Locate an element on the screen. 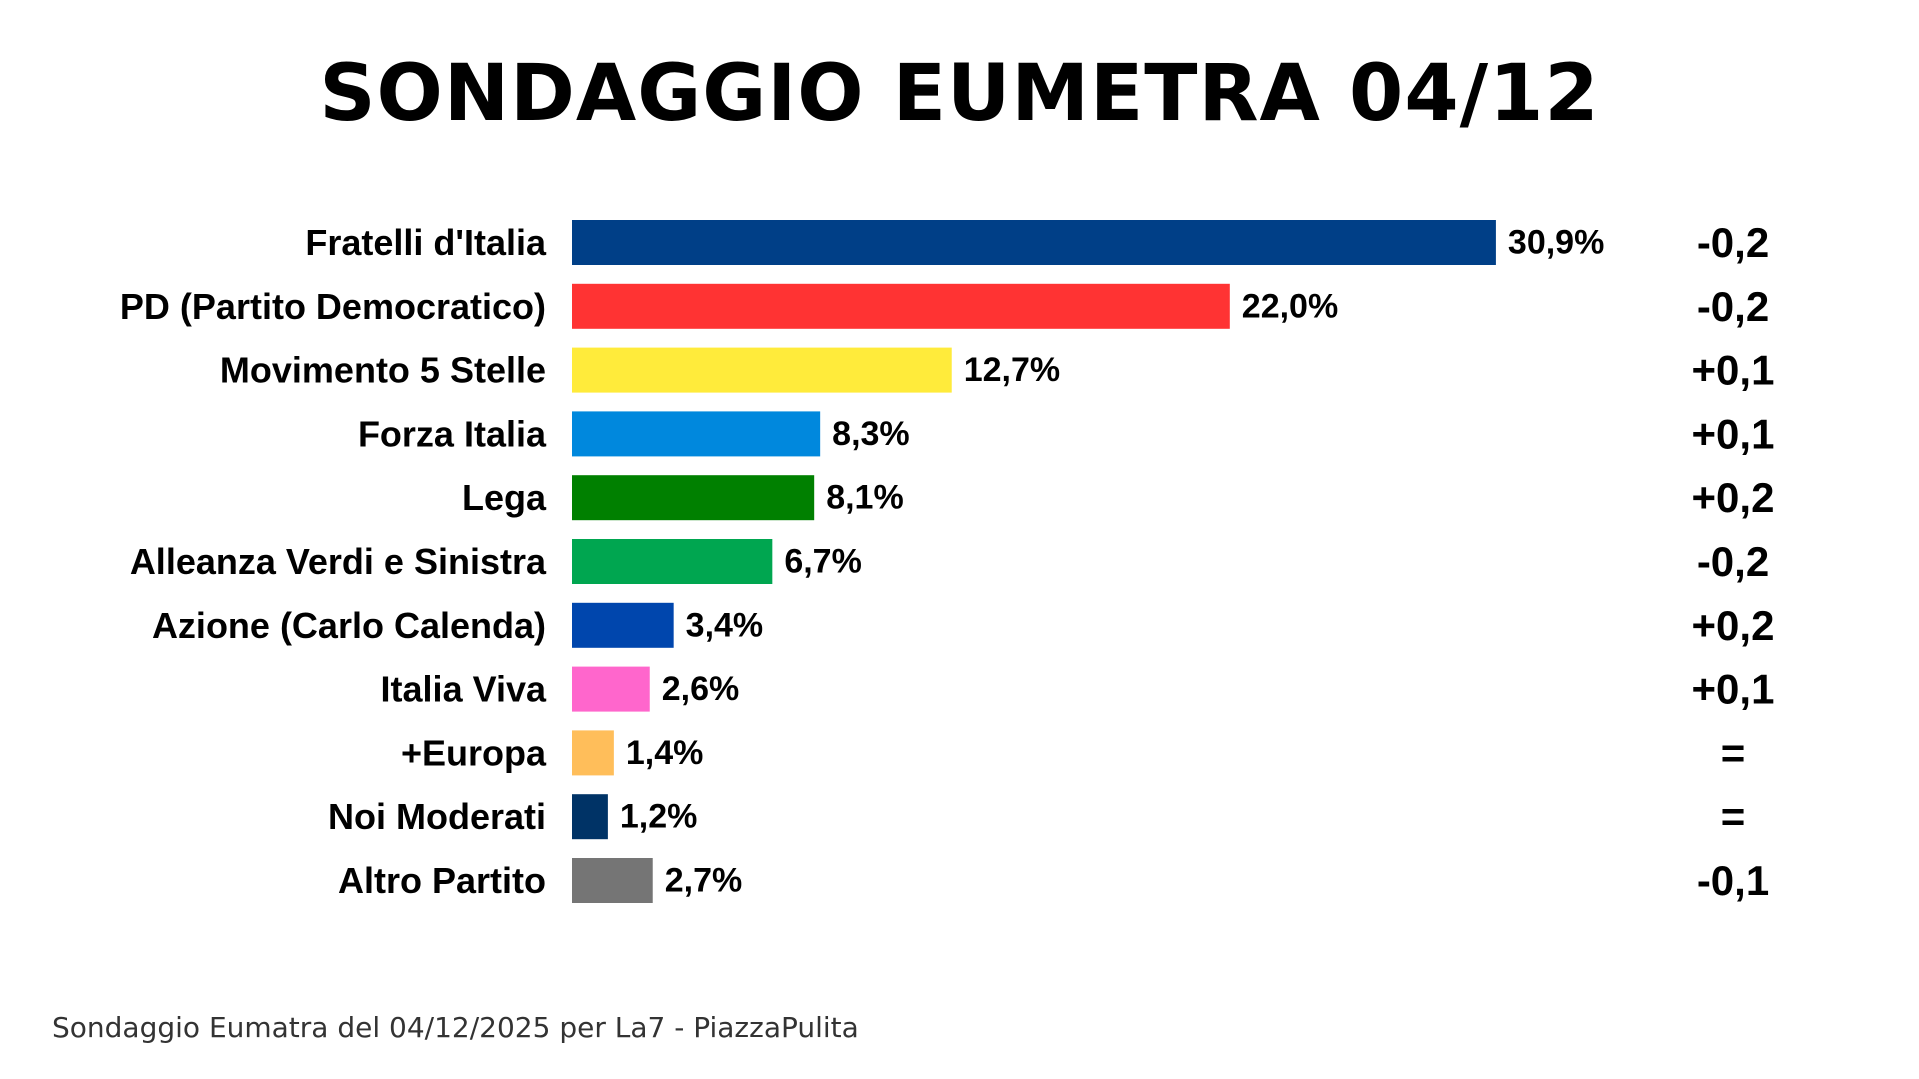  value-label: 30,9% is located at coordinates (1556, 243).